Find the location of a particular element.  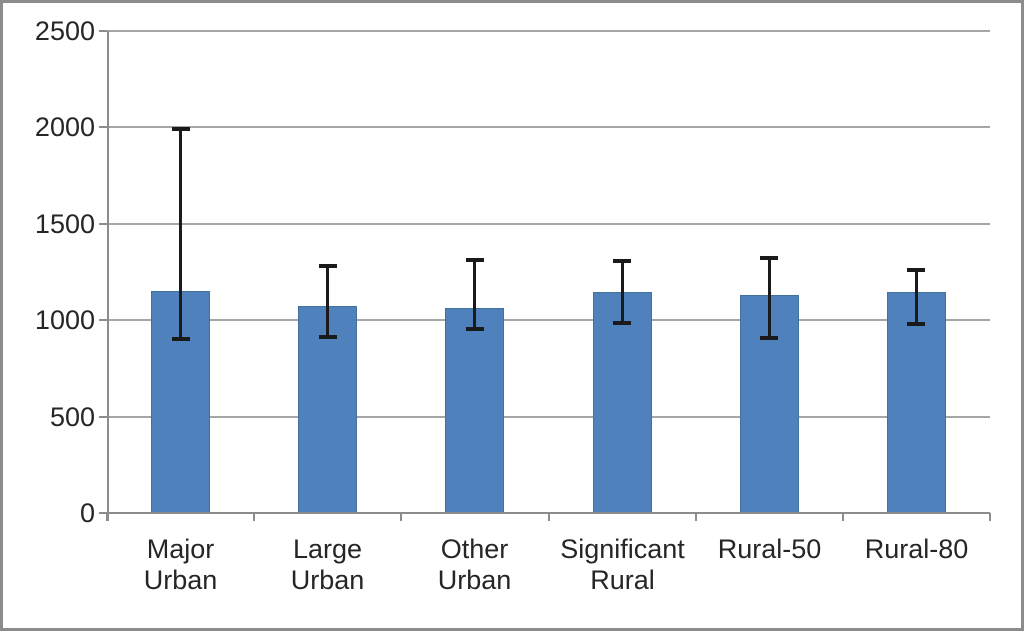

x-category-label: Large Urban is located at coordinates (327, 564).